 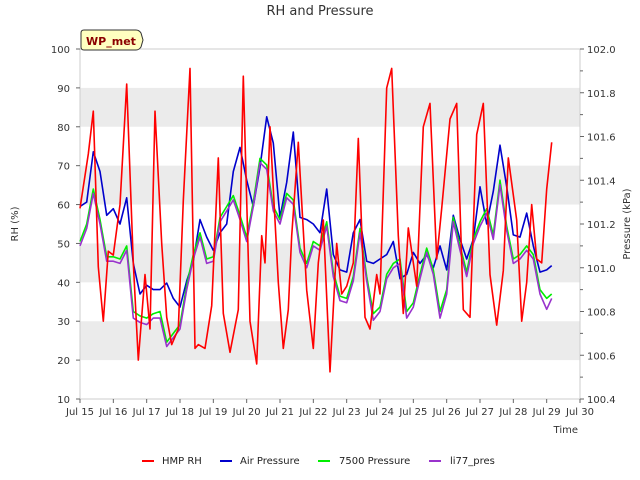 What do you see at coordinates (446, 412) in the screenshot?
I see `x-tick-label: Jul 26` at bounding box center [446, 412].